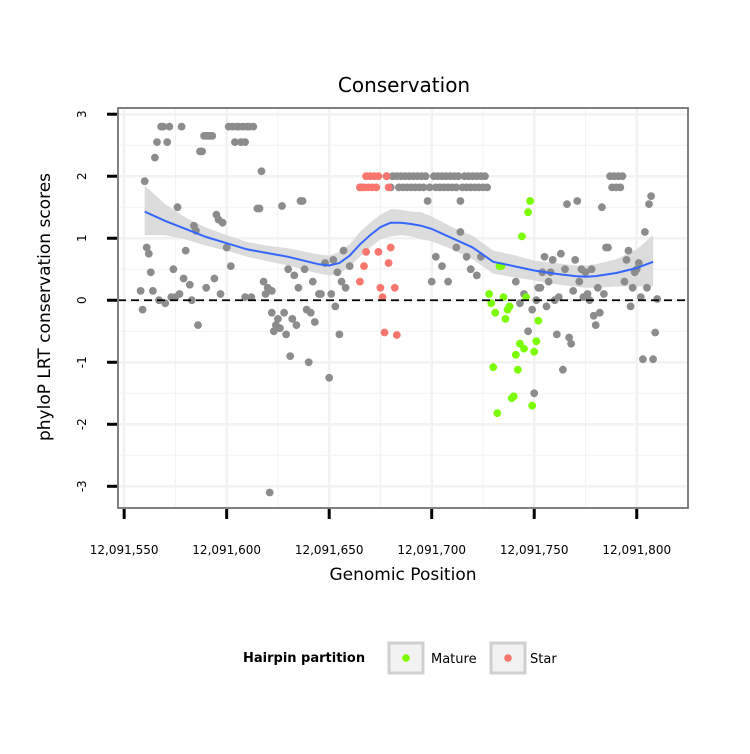 The width and height of the screenshot is (750, 754). Describe the element at coordinates (402, 575) in the screenshot. I see `x-axis-label: Genomic Position` at that location.